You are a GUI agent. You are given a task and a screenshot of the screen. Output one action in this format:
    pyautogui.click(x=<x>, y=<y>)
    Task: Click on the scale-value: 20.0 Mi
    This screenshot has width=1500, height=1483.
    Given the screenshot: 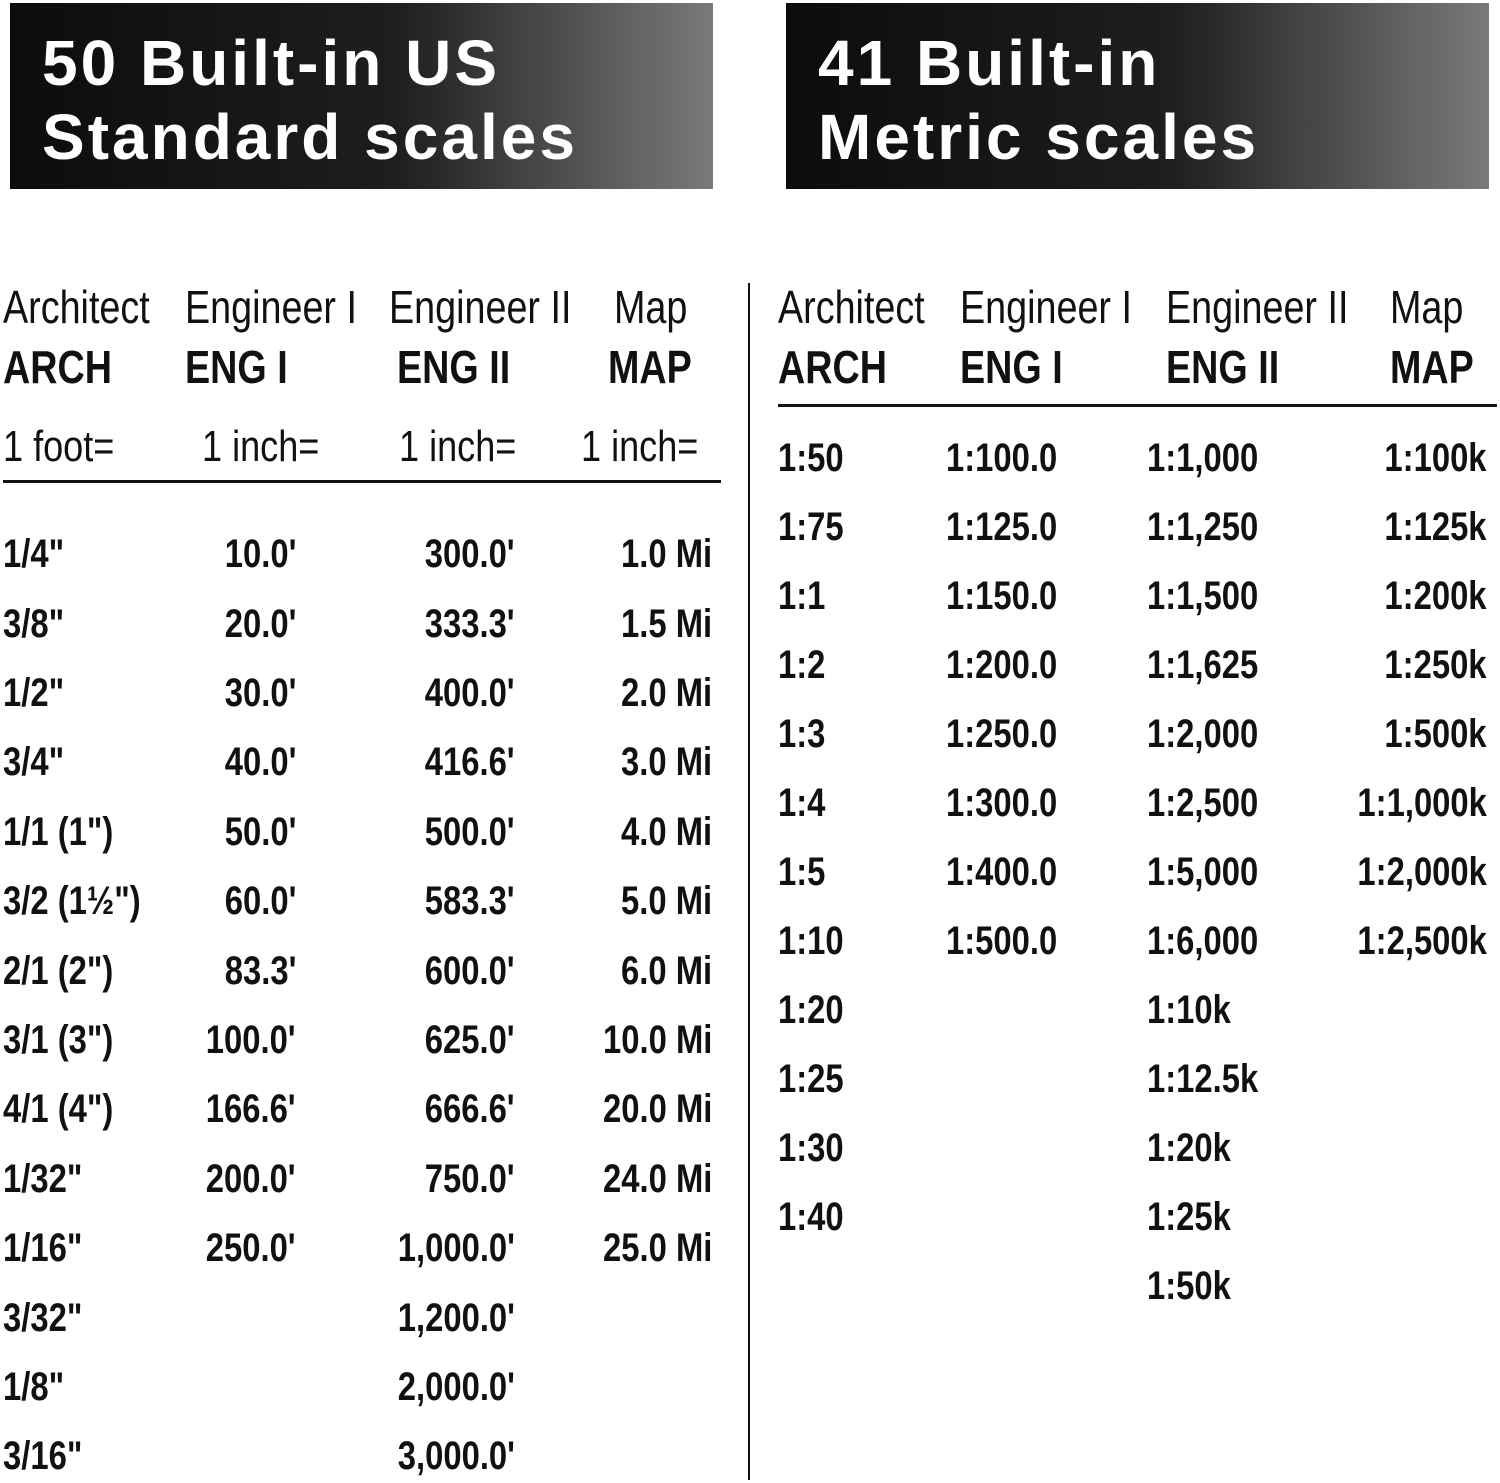 What is the action you would take?
    pyautogui.click(x=657, y=1109)
    